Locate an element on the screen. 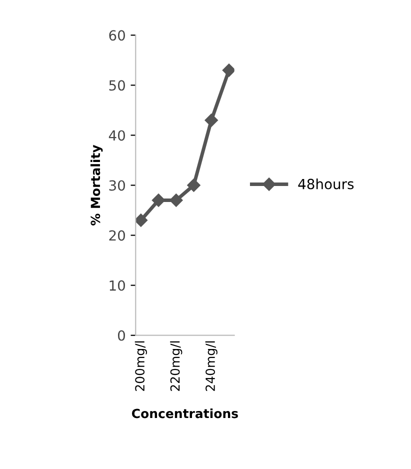  y-axis-title: % Mortality is located at coordinates (96, 185).